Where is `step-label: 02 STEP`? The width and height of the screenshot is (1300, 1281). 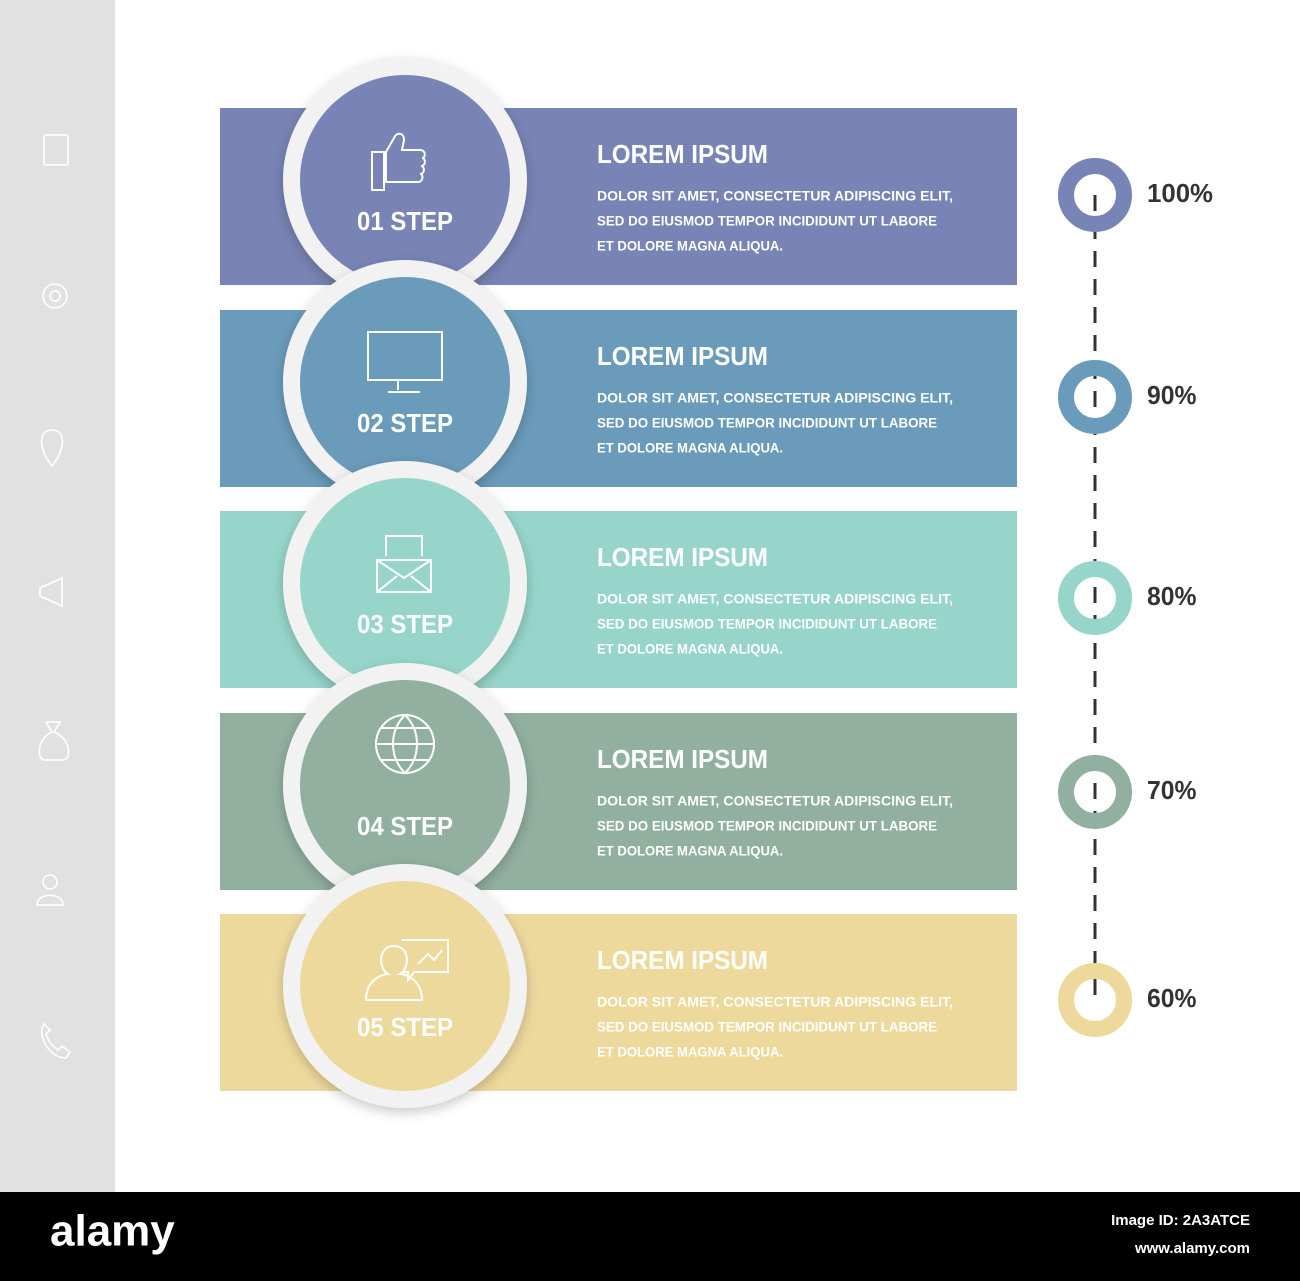
step-label: 02 STEP is located at coordinates (405, 423).